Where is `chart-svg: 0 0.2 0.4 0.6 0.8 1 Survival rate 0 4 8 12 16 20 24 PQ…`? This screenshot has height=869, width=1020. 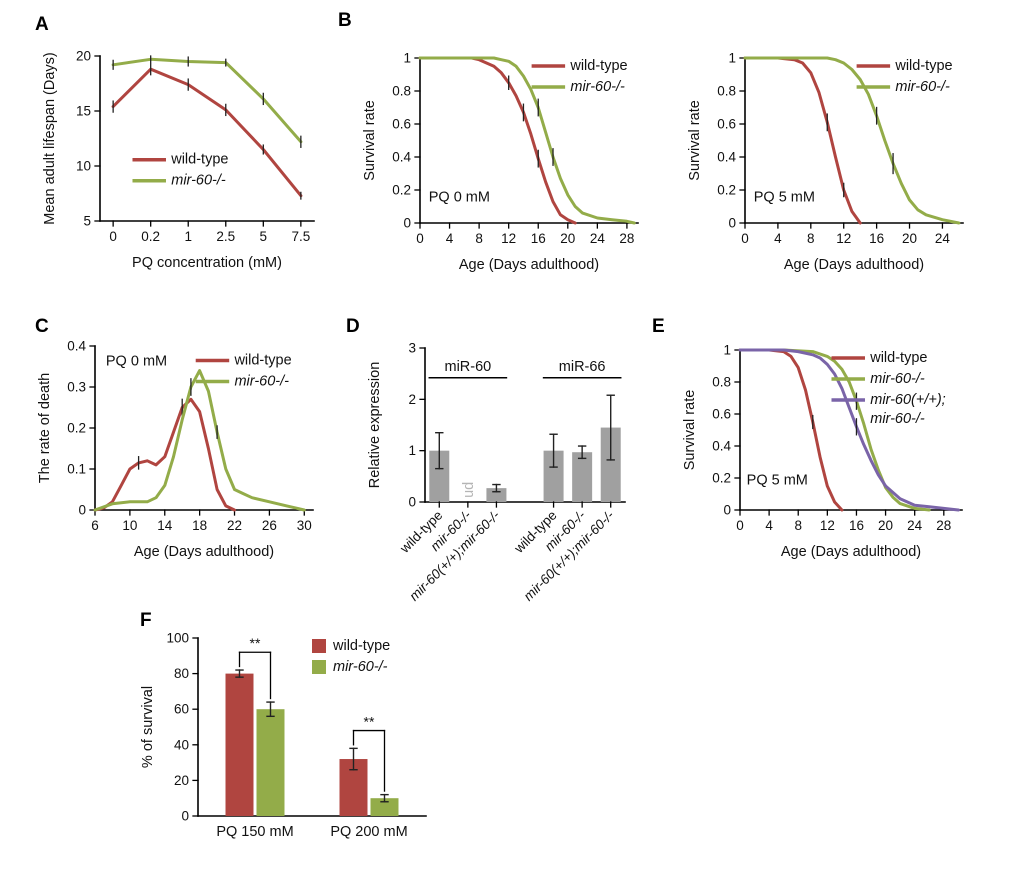 chart-svg: 0 0.2 0.4 0.6 0.8 1 Survival rate 0 4 8 12 16 20 24 PQ… is located at coordinates (825, 162).